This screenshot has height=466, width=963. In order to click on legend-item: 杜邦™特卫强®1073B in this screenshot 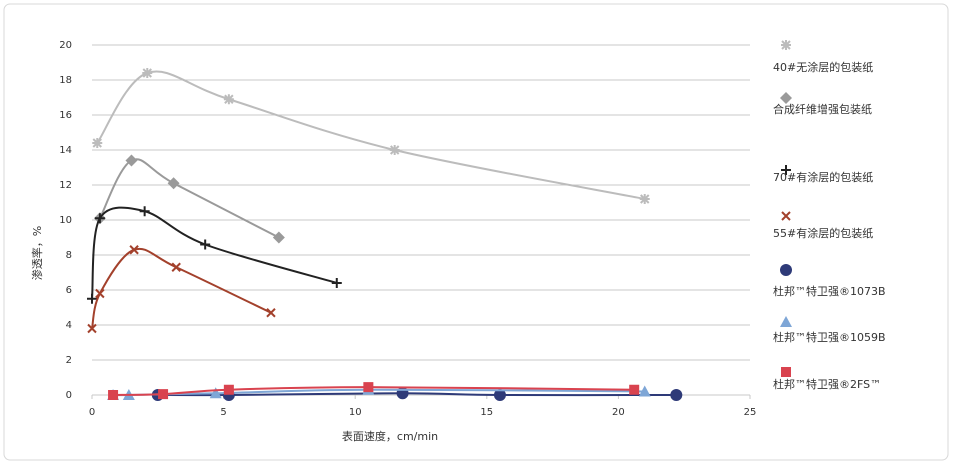, I will do `click(829, 281)`.